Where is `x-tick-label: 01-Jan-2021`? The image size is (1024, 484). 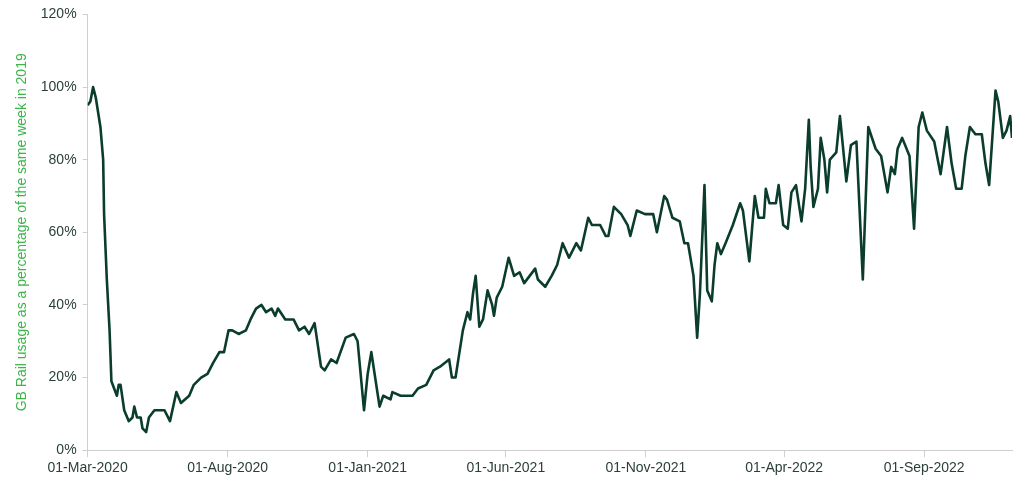 x-tick-label: 01-Jan-2021 is located at coordinates (368, 467).